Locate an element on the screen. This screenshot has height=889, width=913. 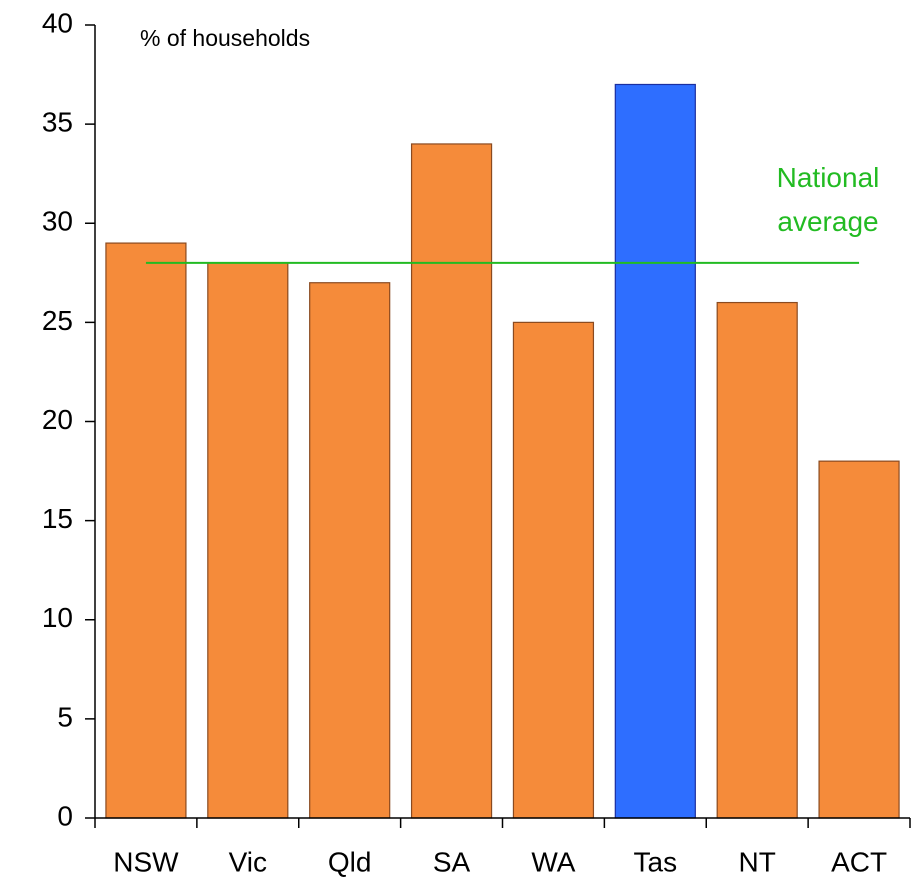
y-tick-label: 30 is located at coordinates (57, 221).